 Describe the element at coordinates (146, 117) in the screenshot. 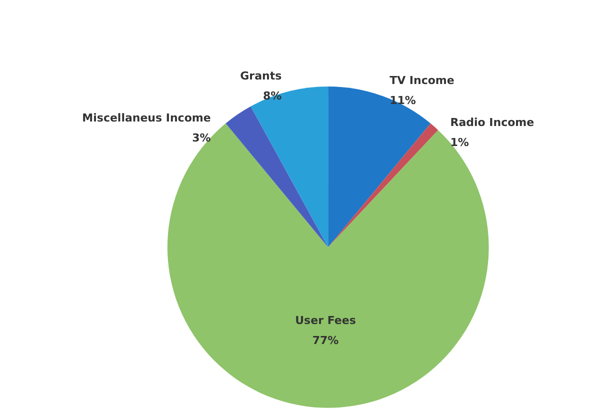

I see `slice-label: Miscellaneus Income` at that location.